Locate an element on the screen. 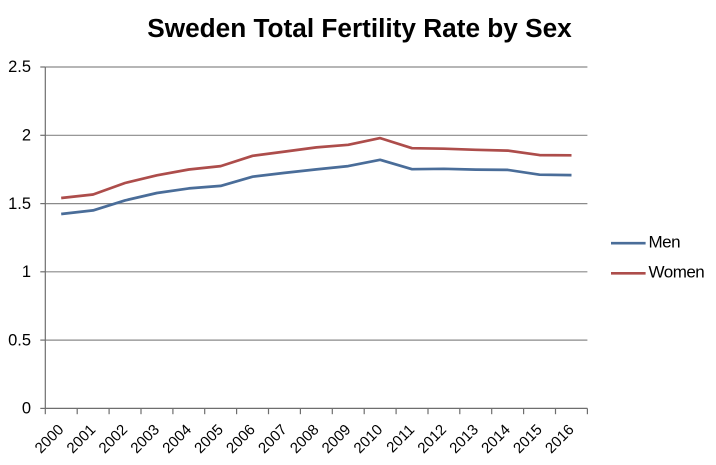 The height and width of the screenshot is (465, 716). svg-text: 0.5 is located at coordinates (19, 340).